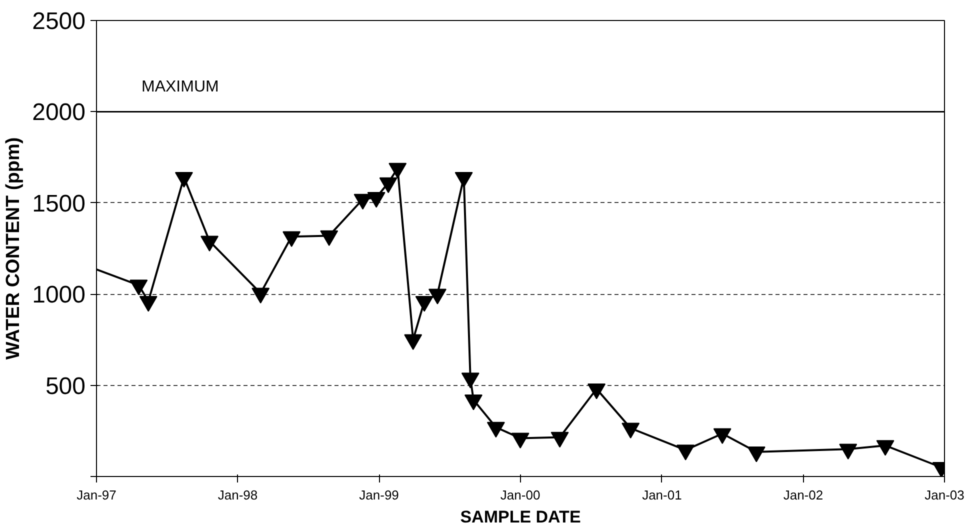 Image resolution: width=974 pixels, height=529 pixels. Describe the element at coordinates (180, 87) in the screenshot. I see `ref-line-label: MAXIMUM` at that location.